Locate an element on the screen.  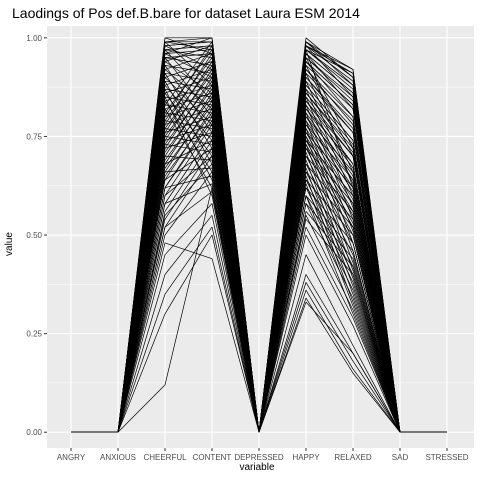
x-tick-label: ANGRY is located at coordinates (71, 457).